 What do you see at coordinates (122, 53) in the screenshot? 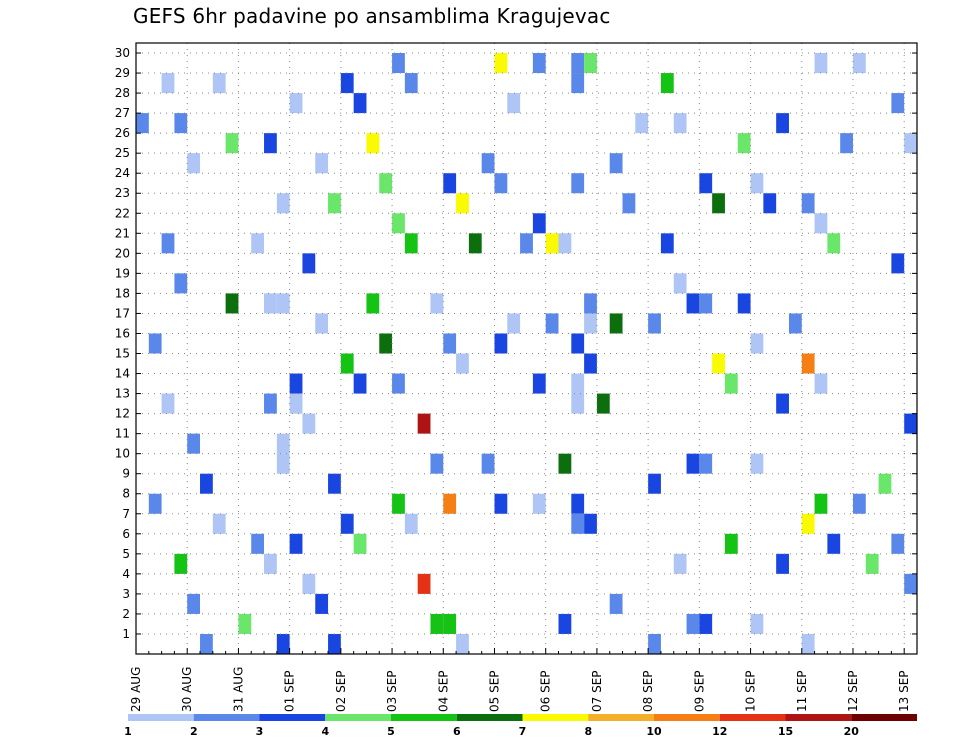
I see `y-tick-label: 30` at bounding box center [122, 53].